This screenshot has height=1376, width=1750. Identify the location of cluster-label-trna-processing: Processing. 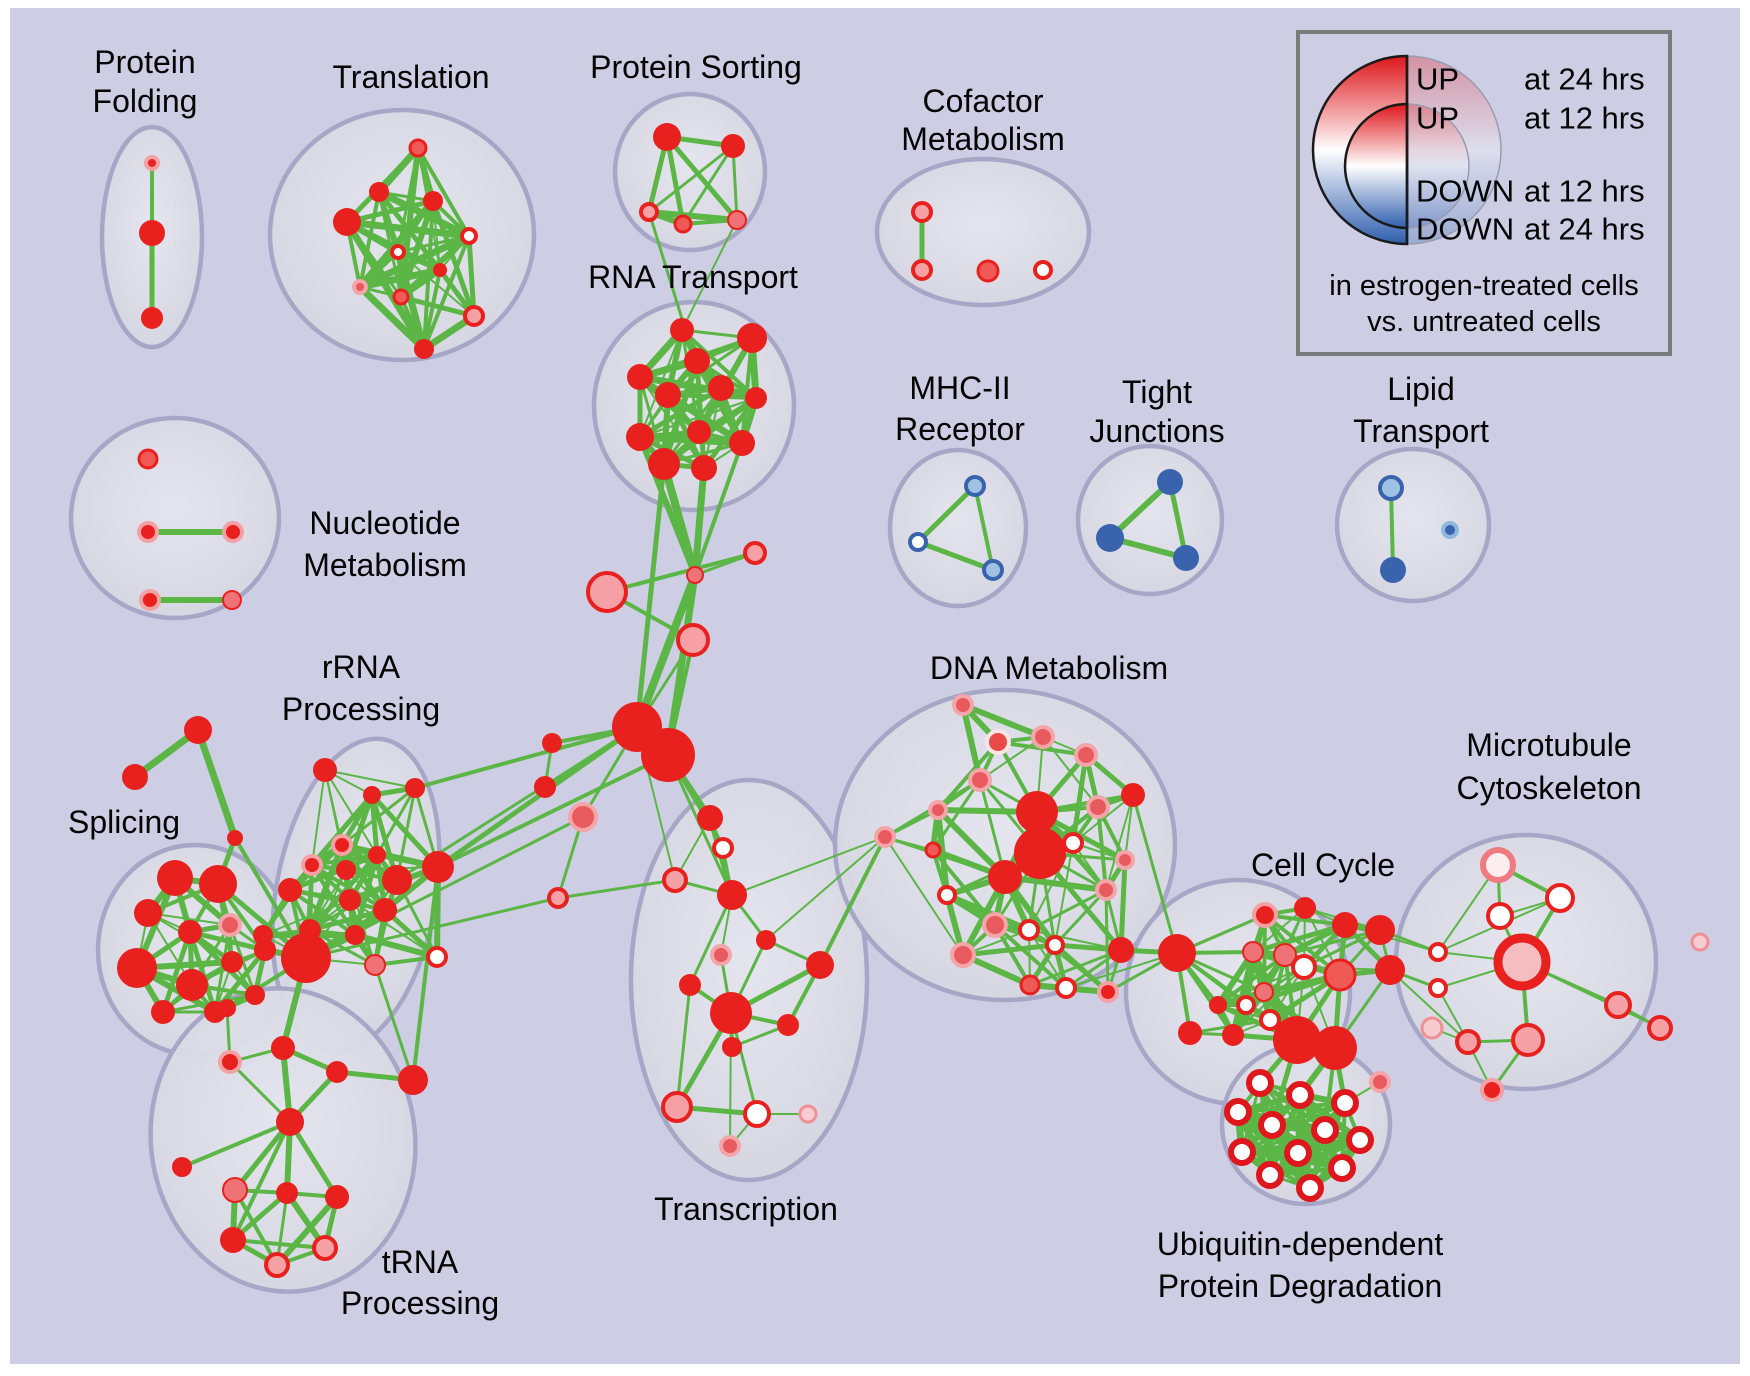
(420, 1303).